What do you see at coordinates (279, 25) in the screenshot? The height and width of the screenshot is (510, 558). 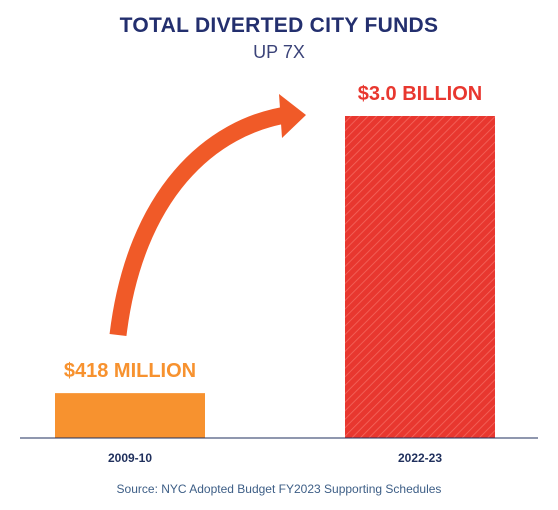 I see `chart-title: TOTAL DIVERTED CITY FUNDS` at bounding box center [279, 25].